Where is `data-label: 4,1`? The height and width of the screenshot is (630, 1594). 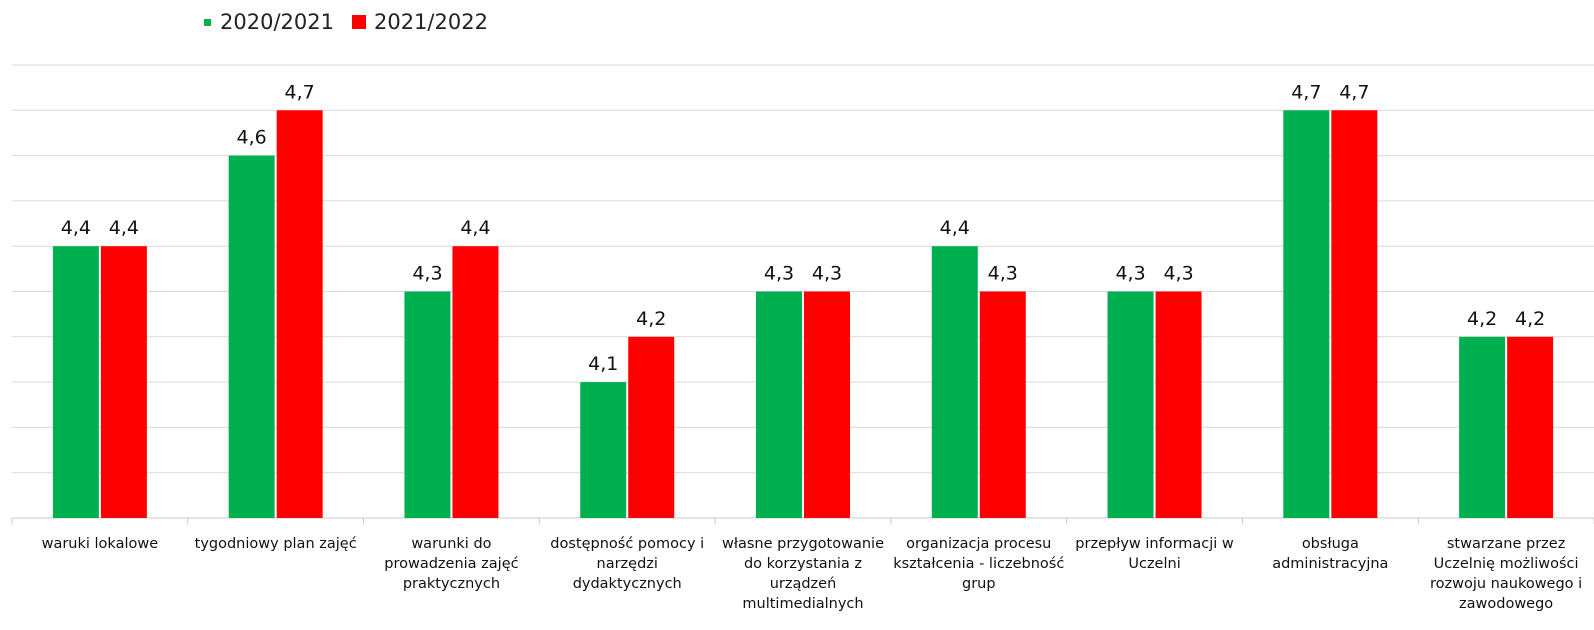
data-label: 4,1 is located at coordinates (603, 364).